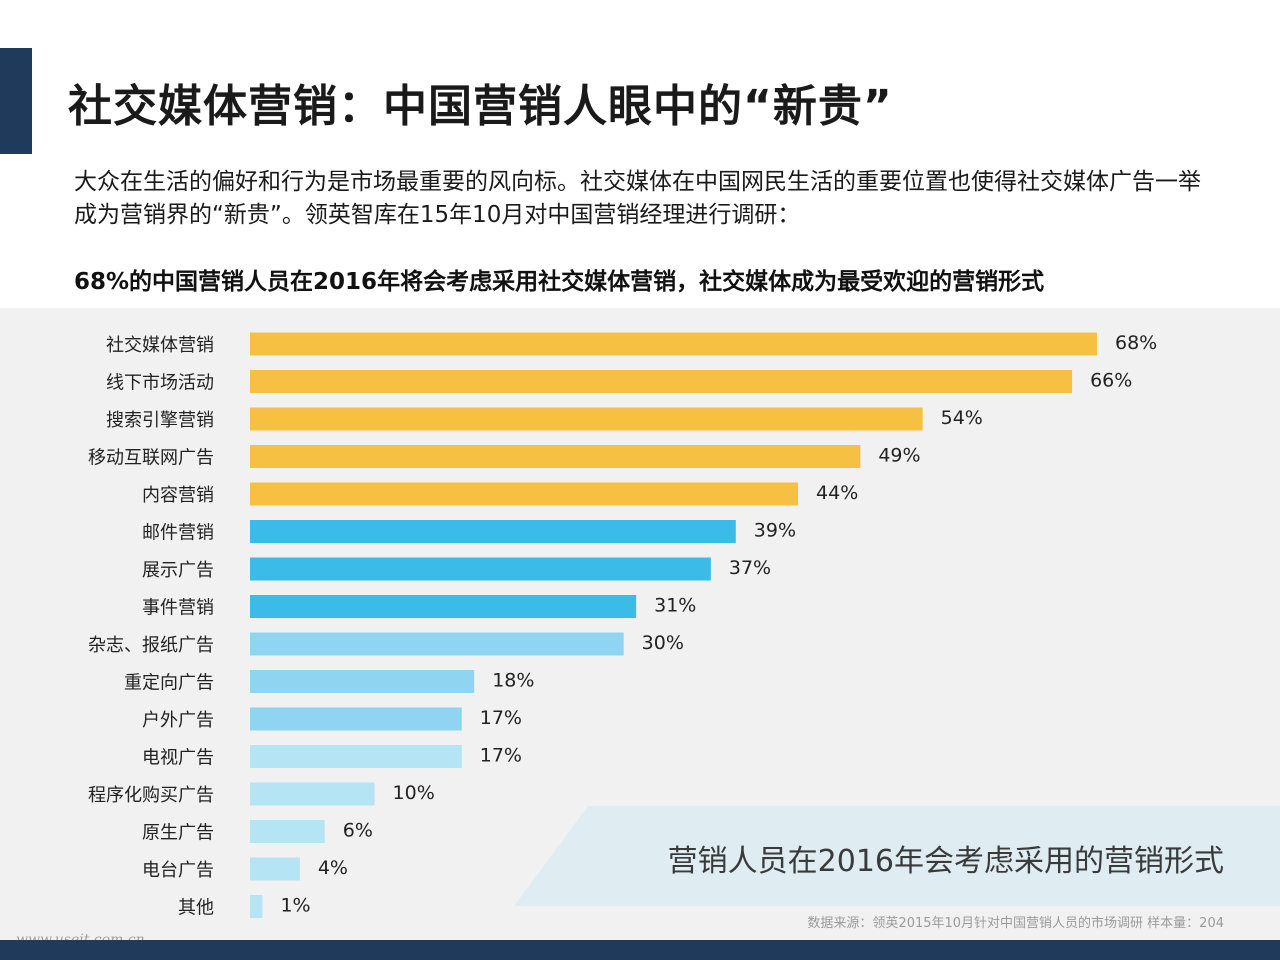 This screenshot has width=1280, height=960. Describe the element at coordinates (178, 720) in the screenshot. I see `category-label: 户外广告` at that location.